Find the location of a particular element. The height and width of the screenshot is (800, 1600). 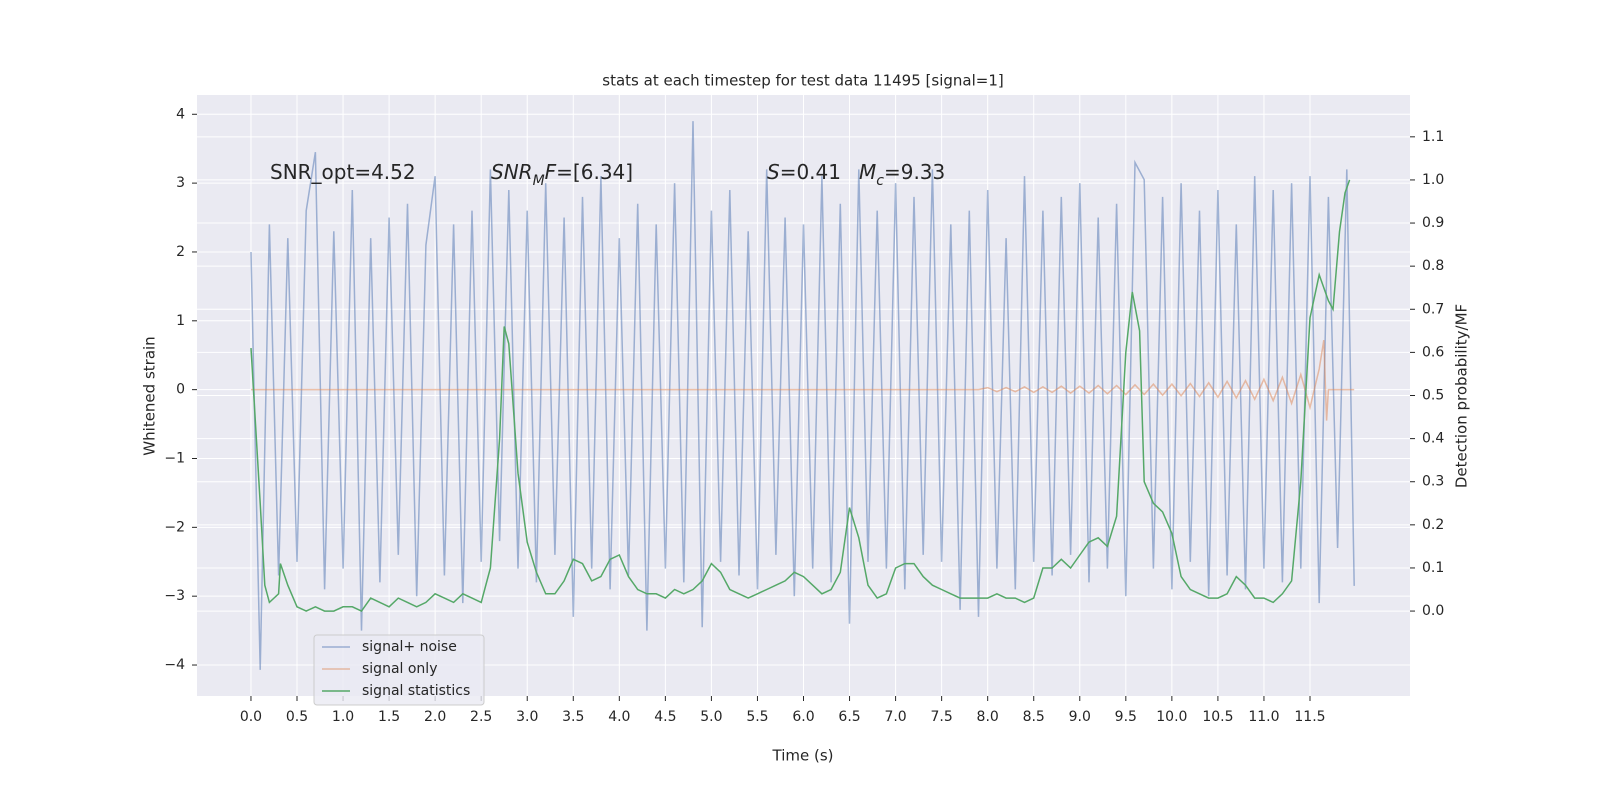

x-tick-label: 11.5 is located at coordinates (1309, 717).